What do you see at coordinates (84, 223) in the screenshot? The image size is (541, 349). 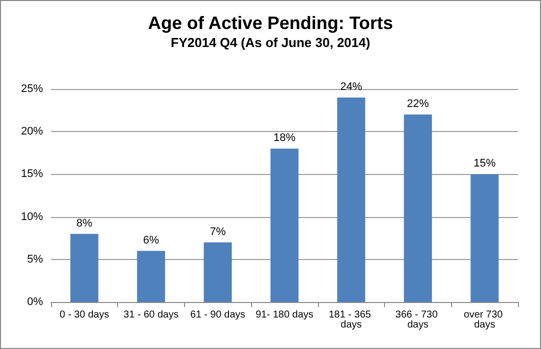 I see `data-label: 8%` at bounding box center [84, 223].